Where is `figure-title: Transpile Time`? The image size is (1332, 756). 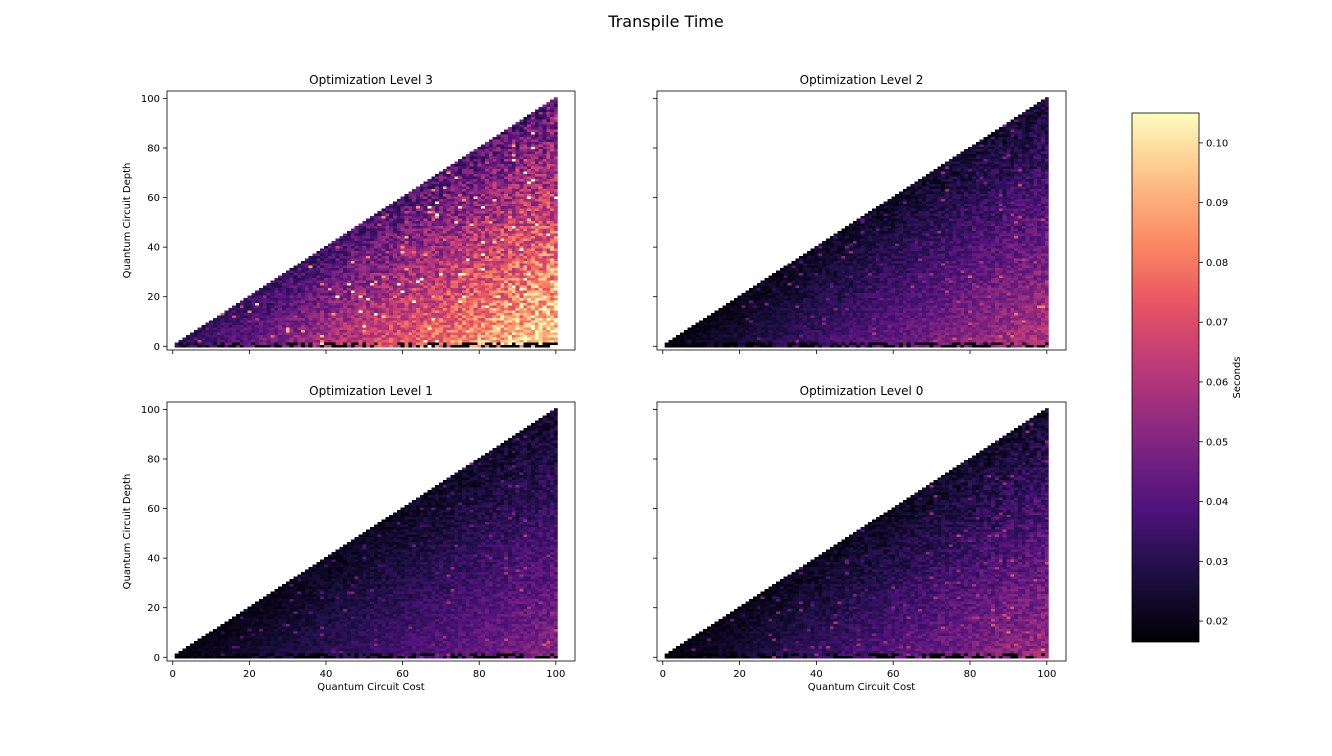
figure-title: Transpile Time is located at coordinates (665, 21).